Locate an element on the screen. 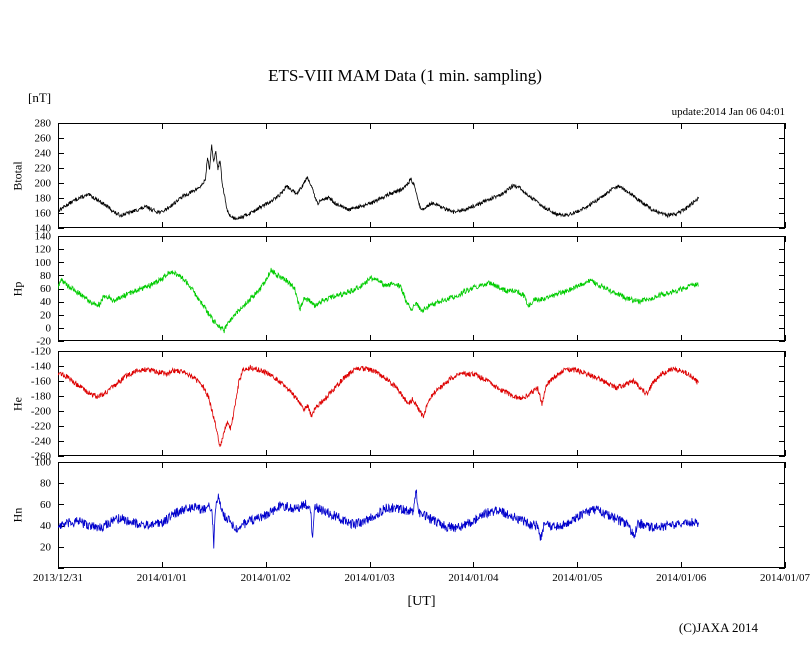 The width and height of the screenshot is (810, 655). y-tick-label: 260 is located at coordinates (43, 139).